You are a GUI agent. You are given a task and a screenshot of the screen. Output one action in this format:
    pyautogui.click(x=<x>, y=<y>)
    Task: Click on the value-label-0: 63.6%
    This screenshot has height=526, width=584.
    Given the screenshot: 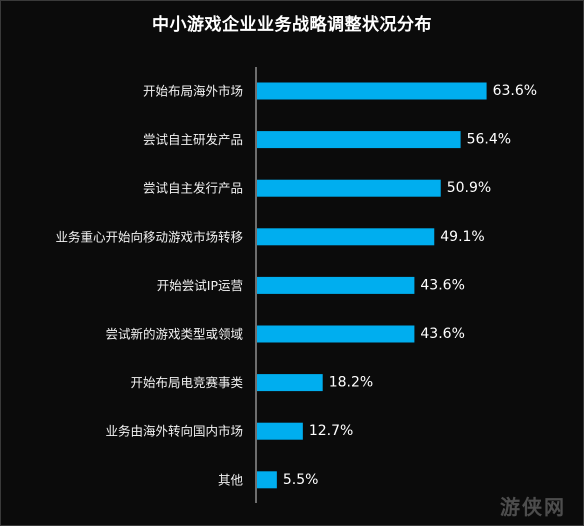 What is the action you would take?
    pyautogui.click(x=515, y=91)
    